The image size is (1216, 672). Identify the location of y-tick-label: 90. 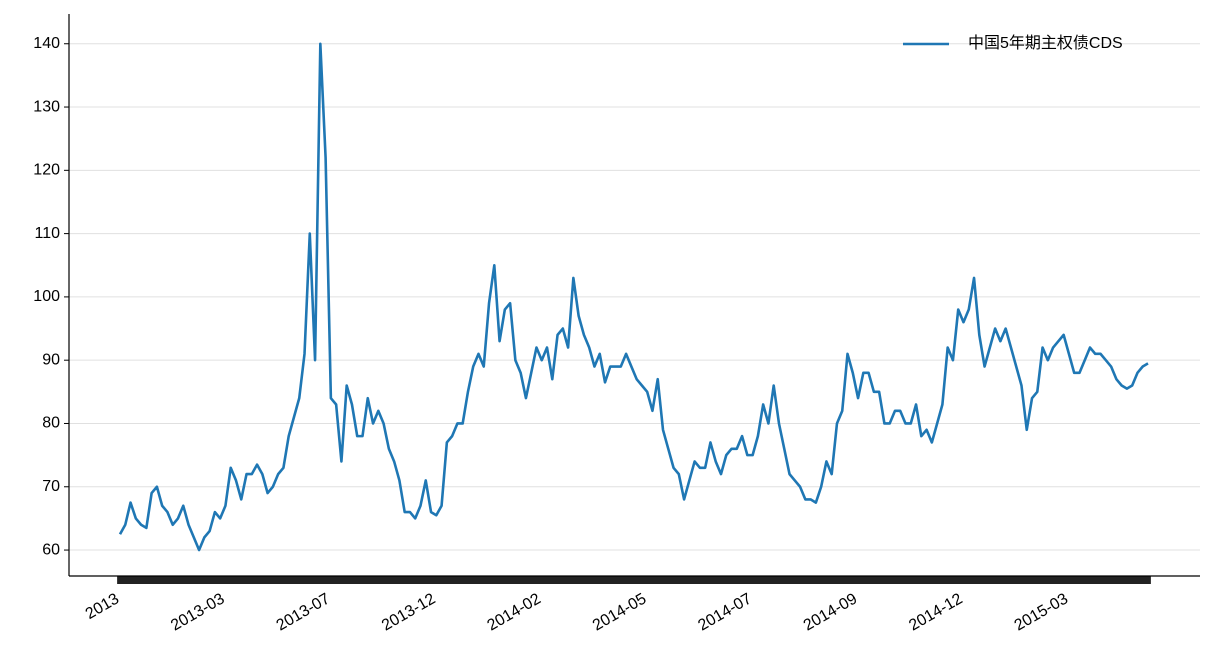
(51, 359).